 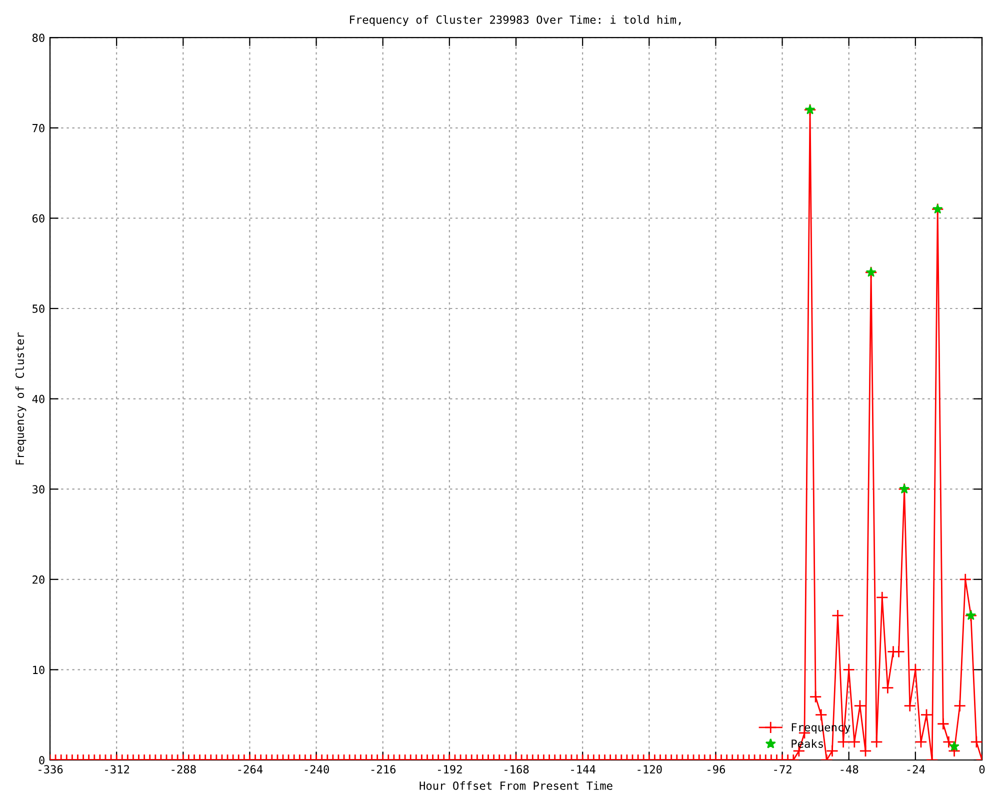 I want to click on y-tick-label: 70, so click(x=38, y=128).